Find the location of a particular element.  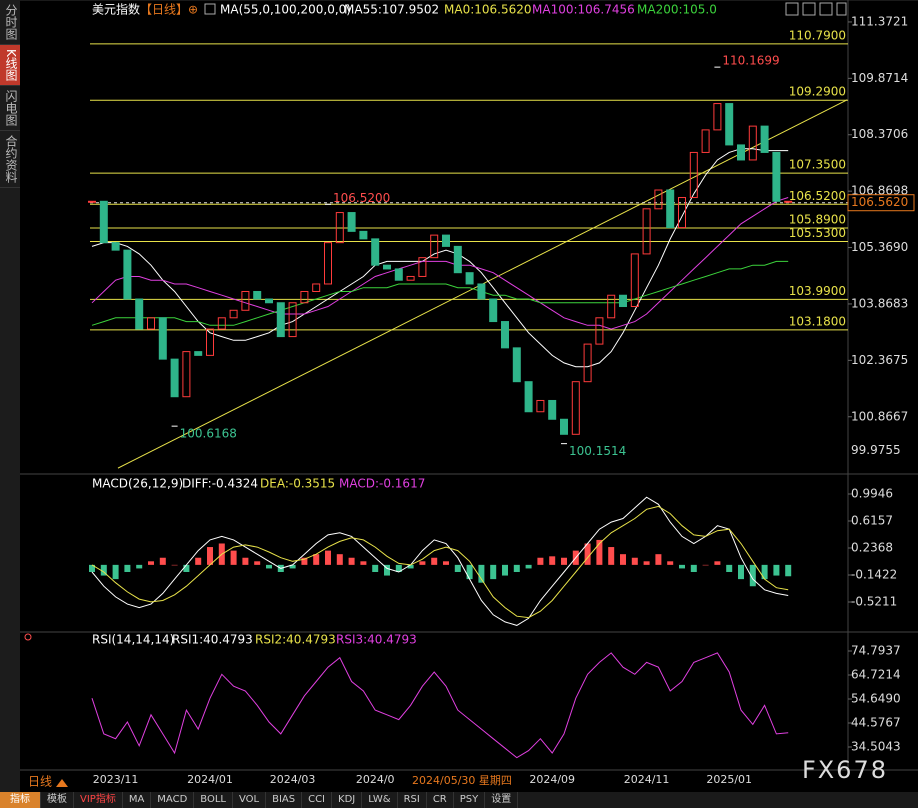

annotation: 100.6168 is located at coordinates (208, 434).